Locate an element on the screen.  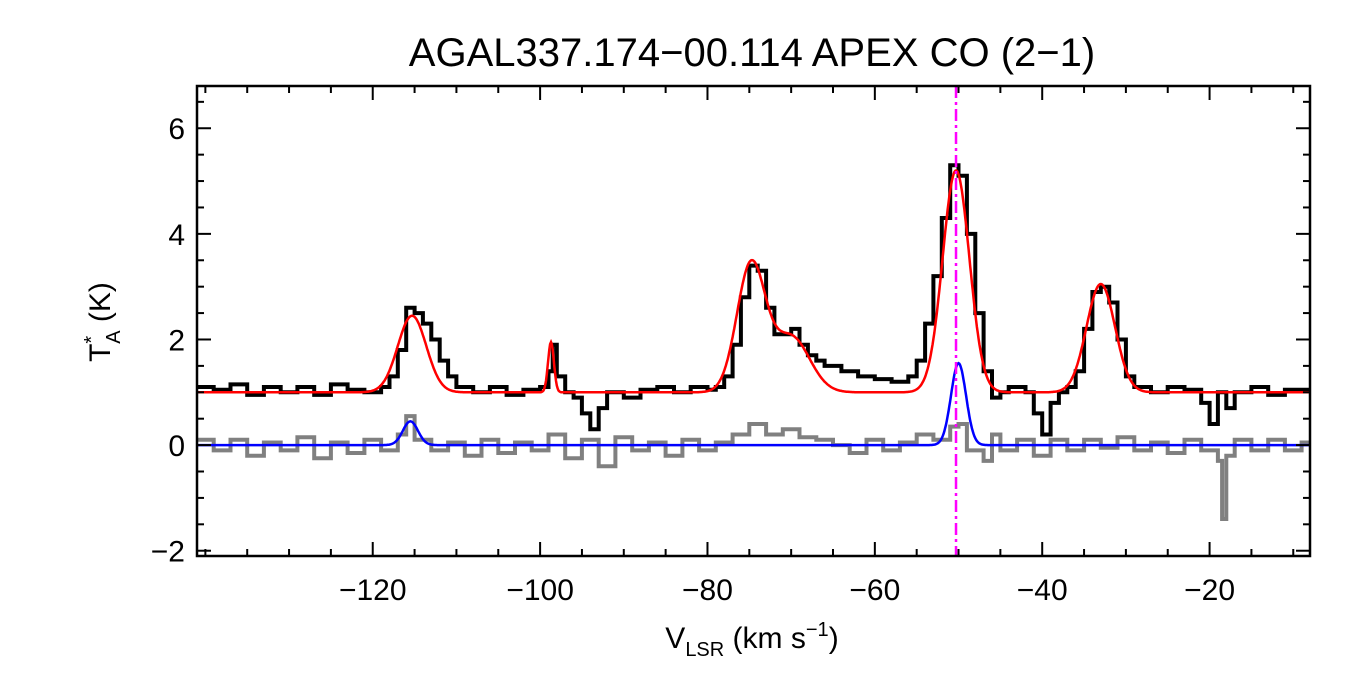
chart-title: AGAL337.174−00.114 APEX CO (2−1) is located at coordinates (752, 53).